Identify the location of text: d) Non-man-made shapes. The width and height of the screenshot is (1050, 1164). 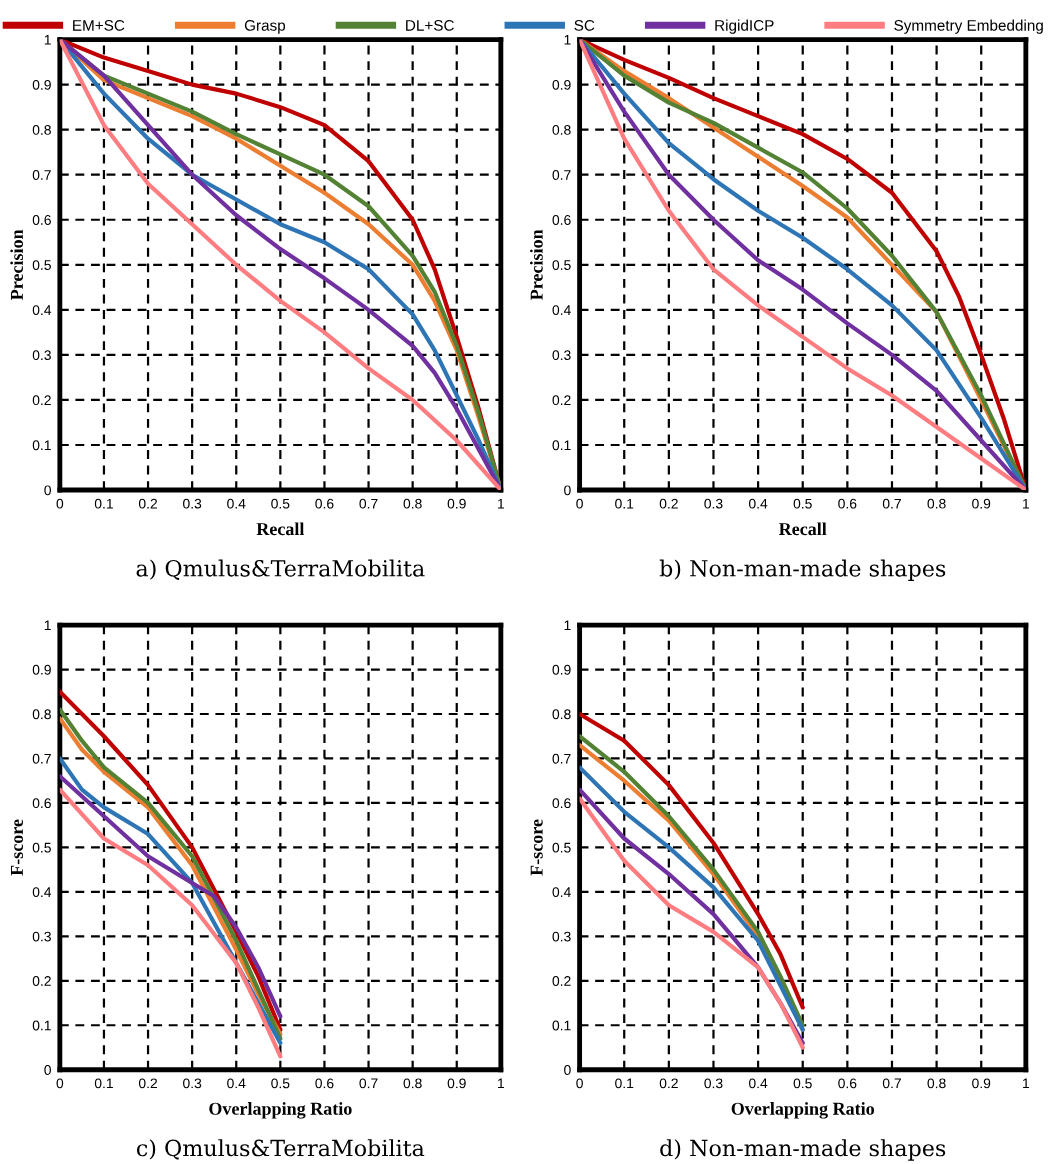
(803, 1150).